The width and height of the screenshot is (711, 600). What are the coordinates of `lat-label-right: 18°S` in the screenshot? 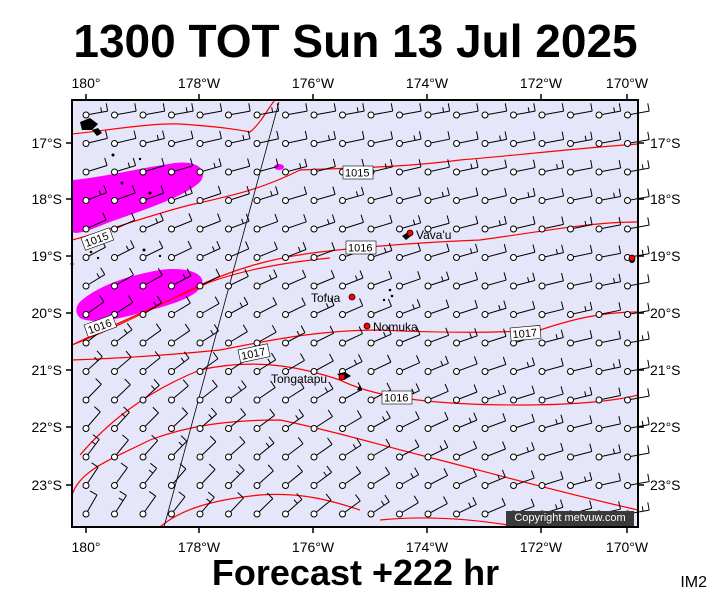 It's located at (665, 199).